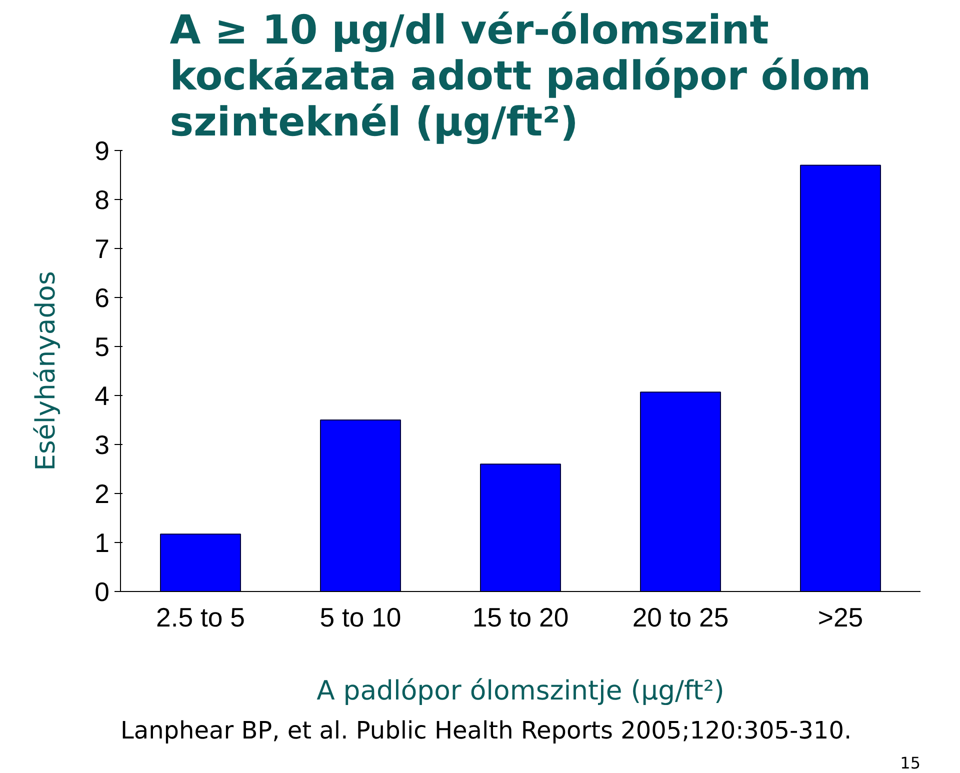  What do you see at coordinates (102, 543) in the screenshot?
I see `y-tick-label: 1` at bounding box center [102, 543].